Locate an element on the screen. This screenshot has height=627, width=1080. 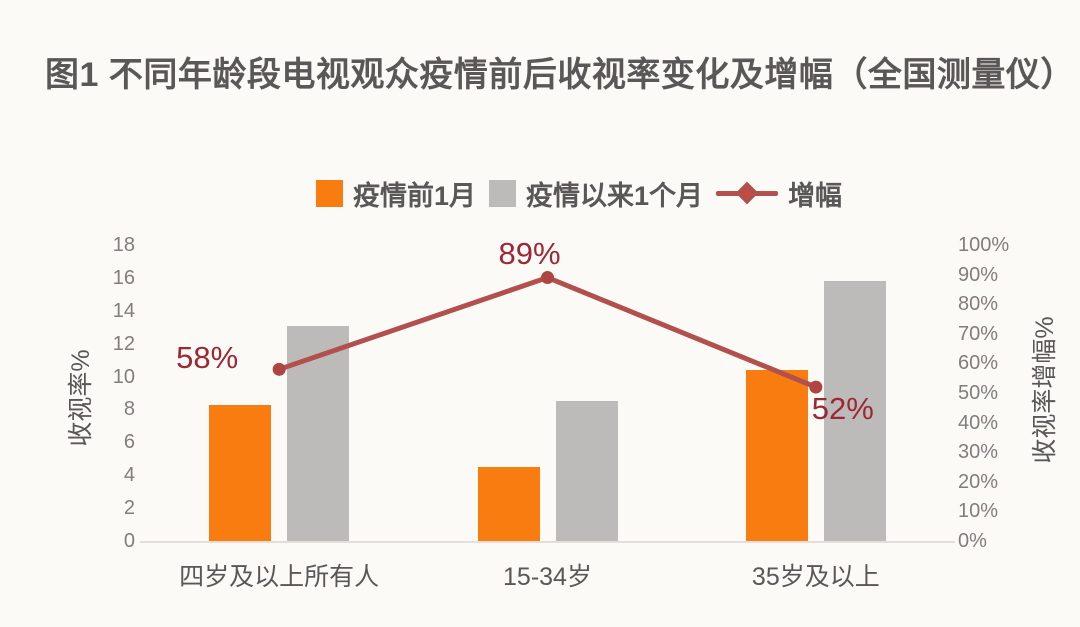
x-axis-line is located at coordinates (547, 542).